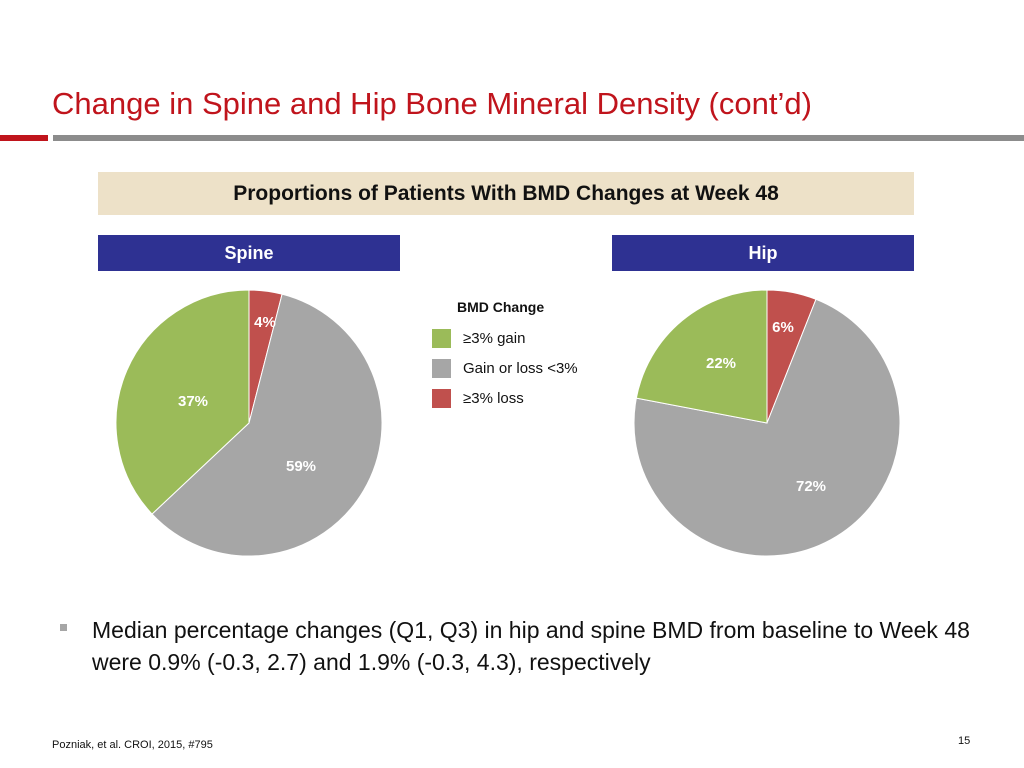 This screenshot has height=768, width=1024. I want to click on hip-pie-chart: 6% 72% 22%, so click(767, 423).